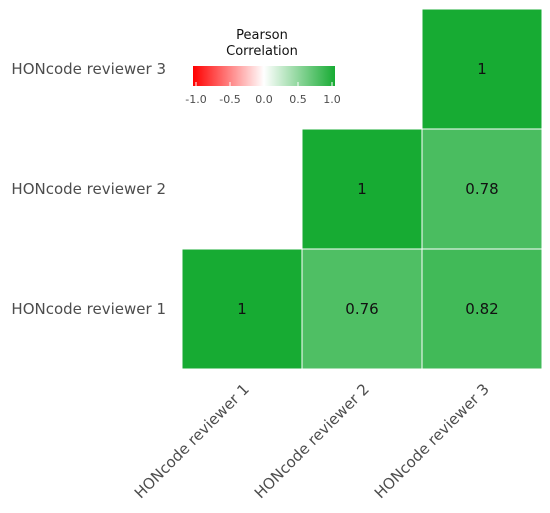  What do you see at coordinates (88, 309) in the screenshot?
I see `y-tick-label: HONcode reviewer 1` at bounding box center [88, 309].